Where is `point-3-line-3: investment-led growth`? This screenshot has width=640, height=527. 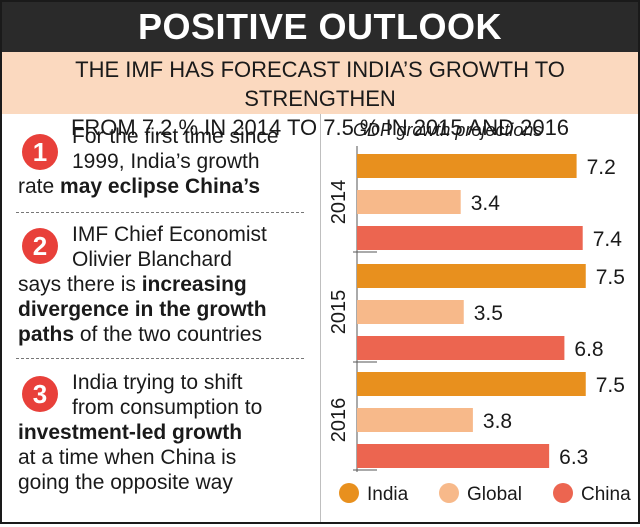
point-3-line-3: investment-led growth is located at coordinates (163, 432).